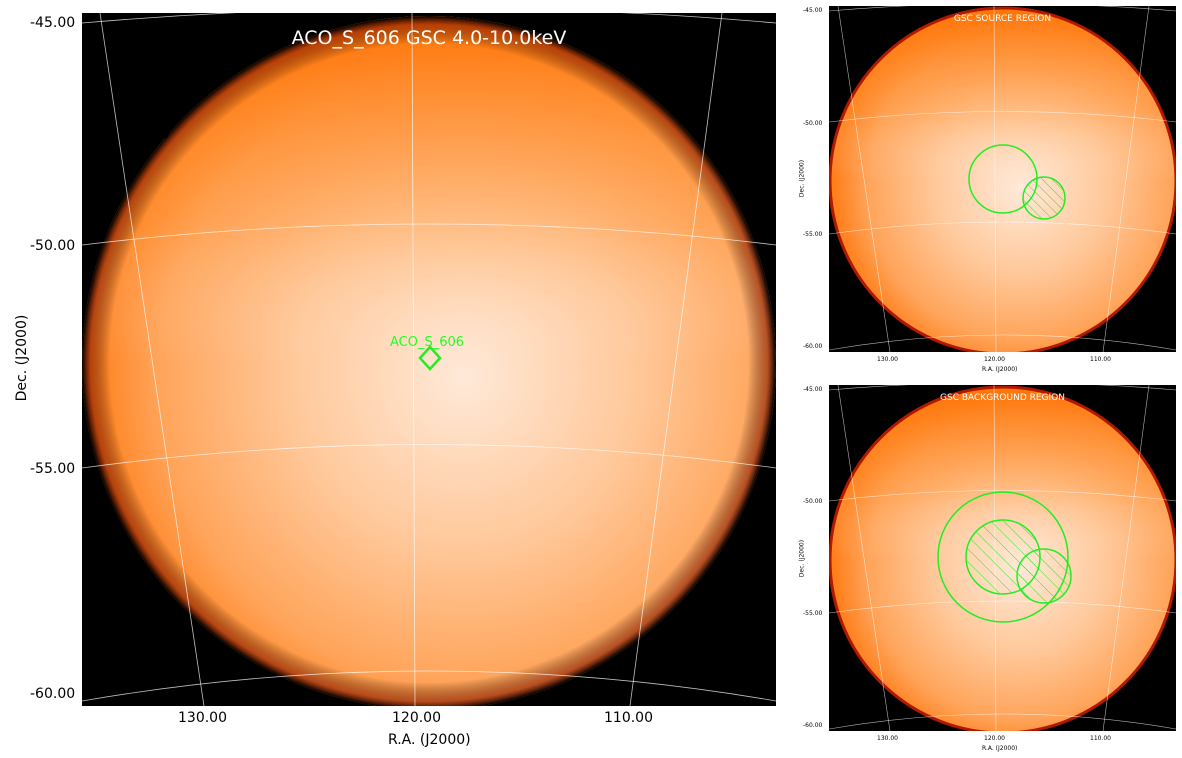 The width and height of the screenshot is (1182, 758). I want to click on source-marker-diamond, so click(430, 358).